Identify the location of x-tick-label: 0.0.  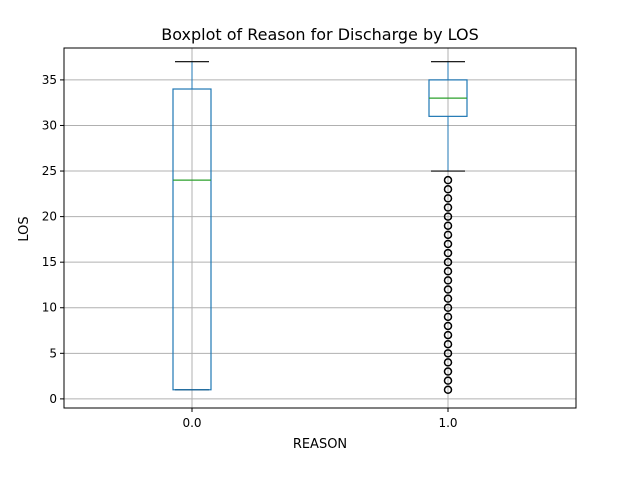
(191, 423).